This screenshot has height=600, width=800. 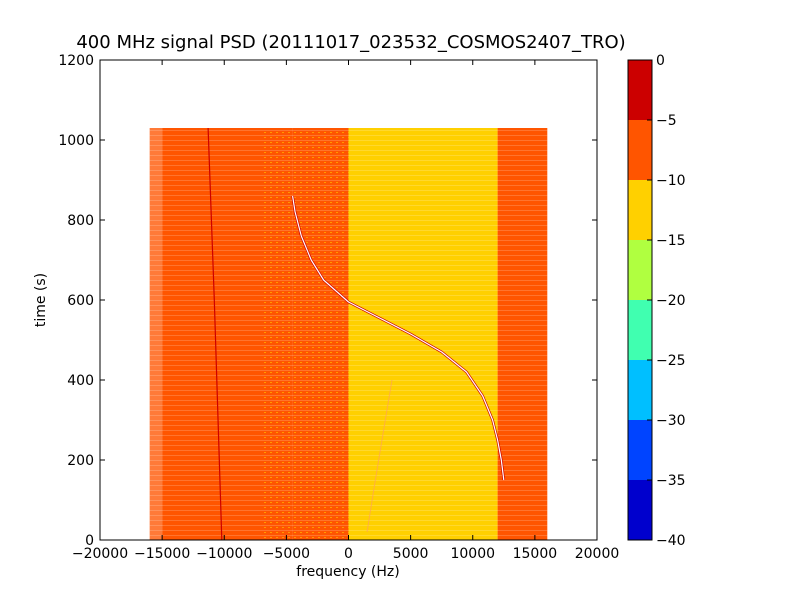 I want to click on carrier-line, so click(x=215, y=333).